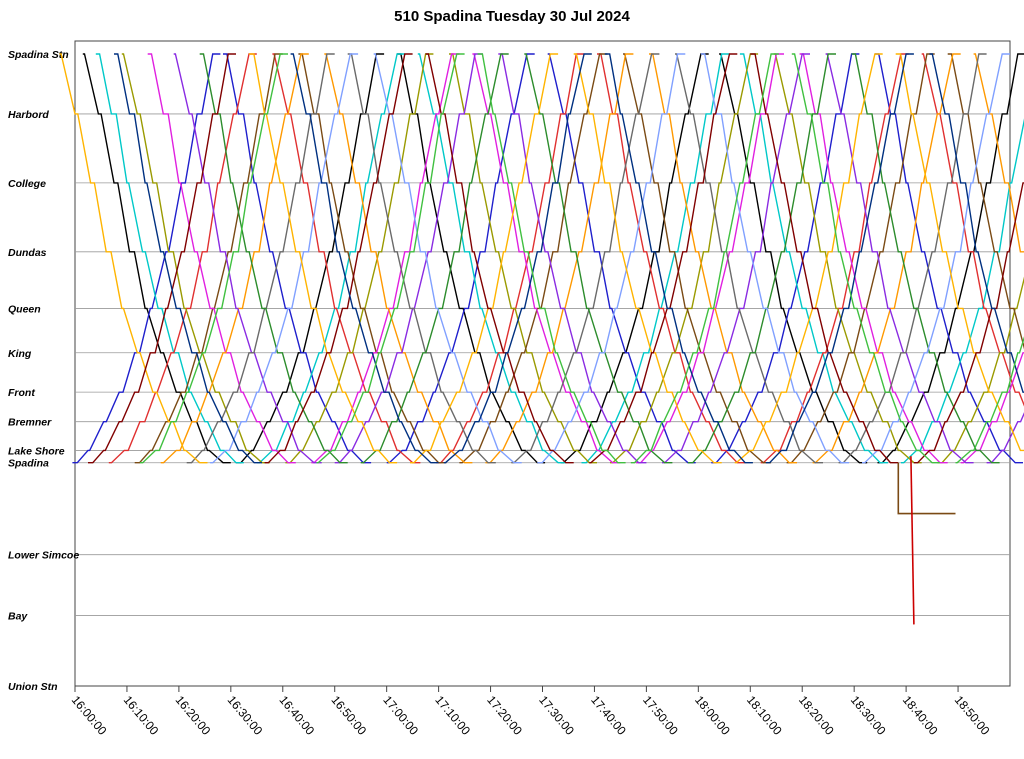 Image resolution: width=1024 pixels, height=759 pixels. Describe the element at coordinates (296, 715) in the screenshot. I see `x-tick-label: 16:40:00` at that location.